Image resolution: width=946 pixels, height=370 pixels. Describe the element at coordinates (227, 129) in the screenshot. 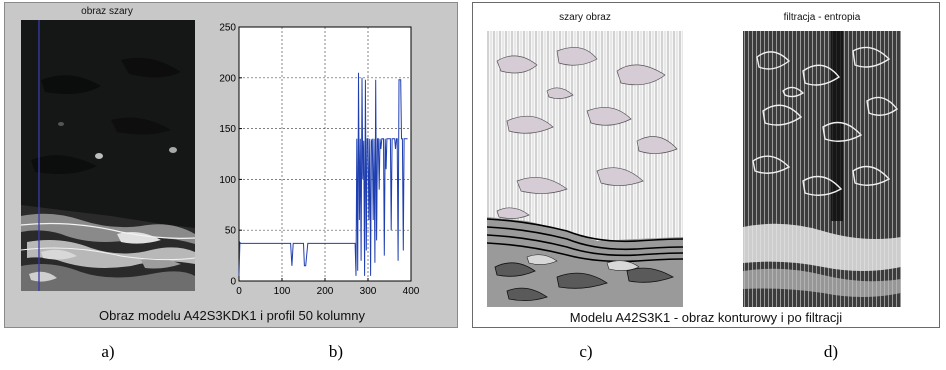

I see `y-tick-label: 150` at that location.